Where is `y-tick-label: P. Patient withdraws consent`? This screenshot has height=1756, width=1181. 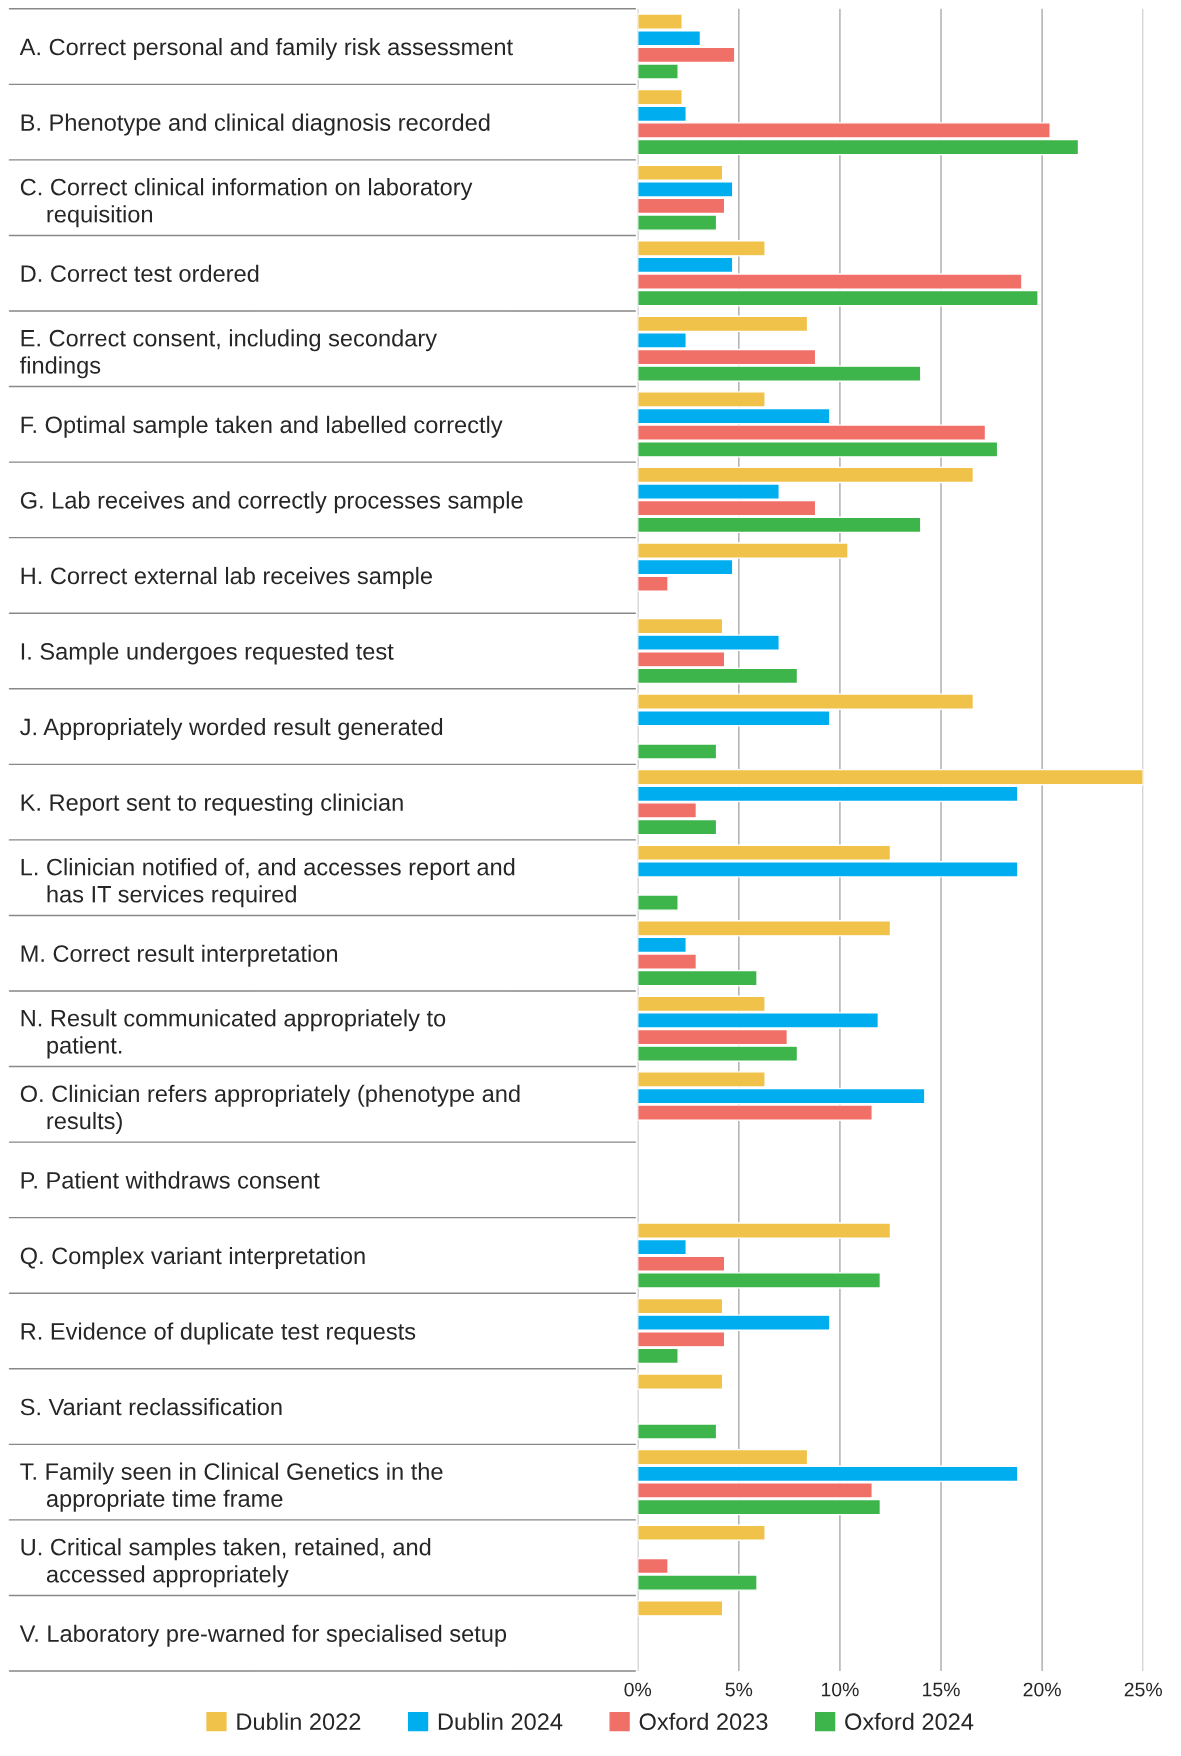 y-tick-label: P. Patient withdraws consent is located at coordinates (170, 1180).